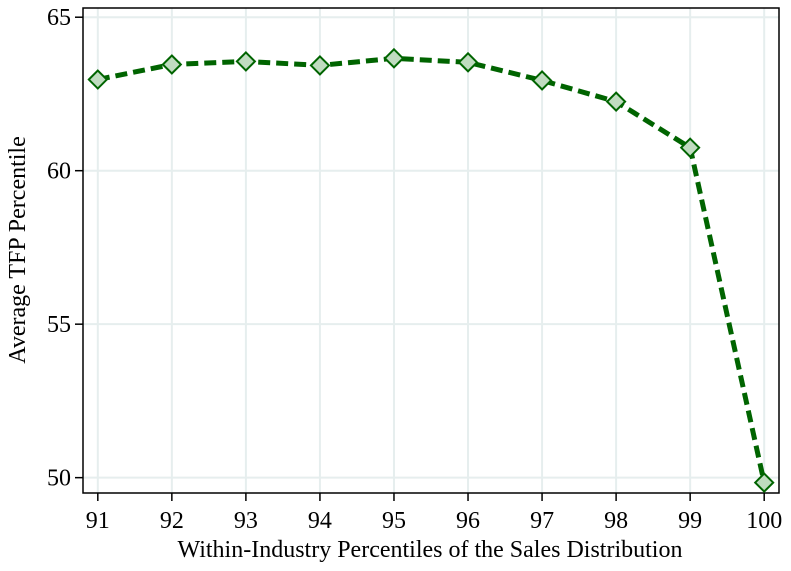  Describe the element at coordinates (172, 521) in the screenshot. I see `x-tick-label: 92` at that location.